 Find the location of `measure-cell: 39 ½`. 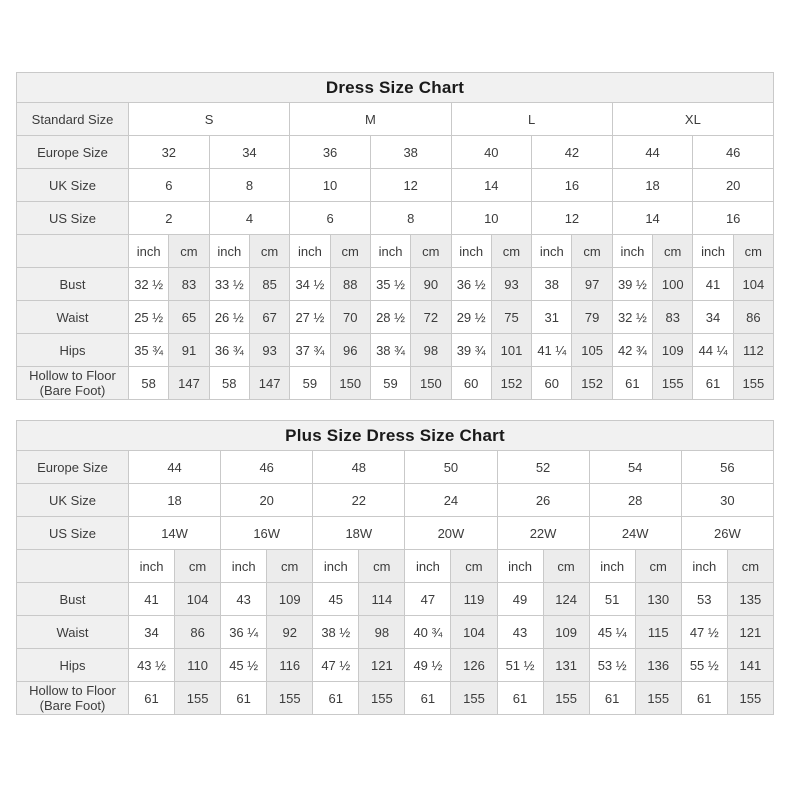

measure-cell: 39 ½ is located at coordinates (632, 284).